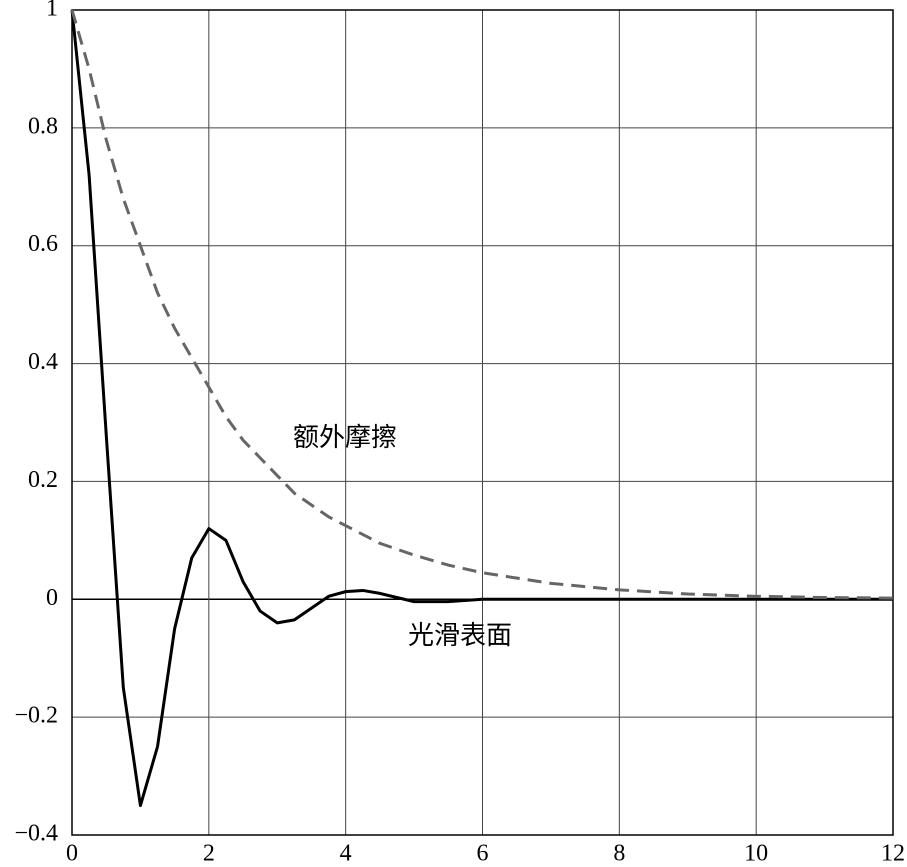 Image resolution: width=907 pixels, height=867 pixels. Describe the element at coordinates (893, 854) in the screenshot. I see `x-tick-label: 12` at that location.